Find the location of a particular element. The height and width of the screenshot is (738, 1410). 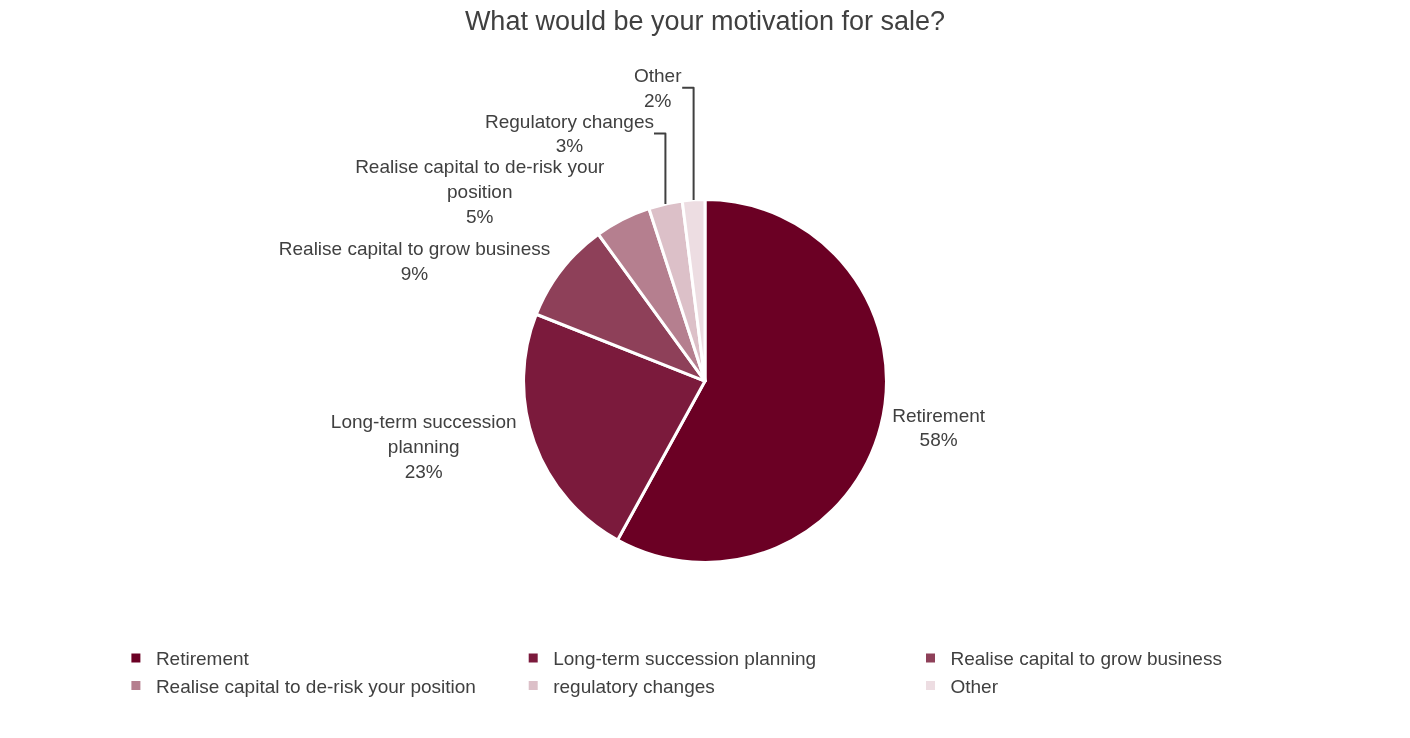

legend-label: Realise capital to grow business is located at coordinates (1086, 659).